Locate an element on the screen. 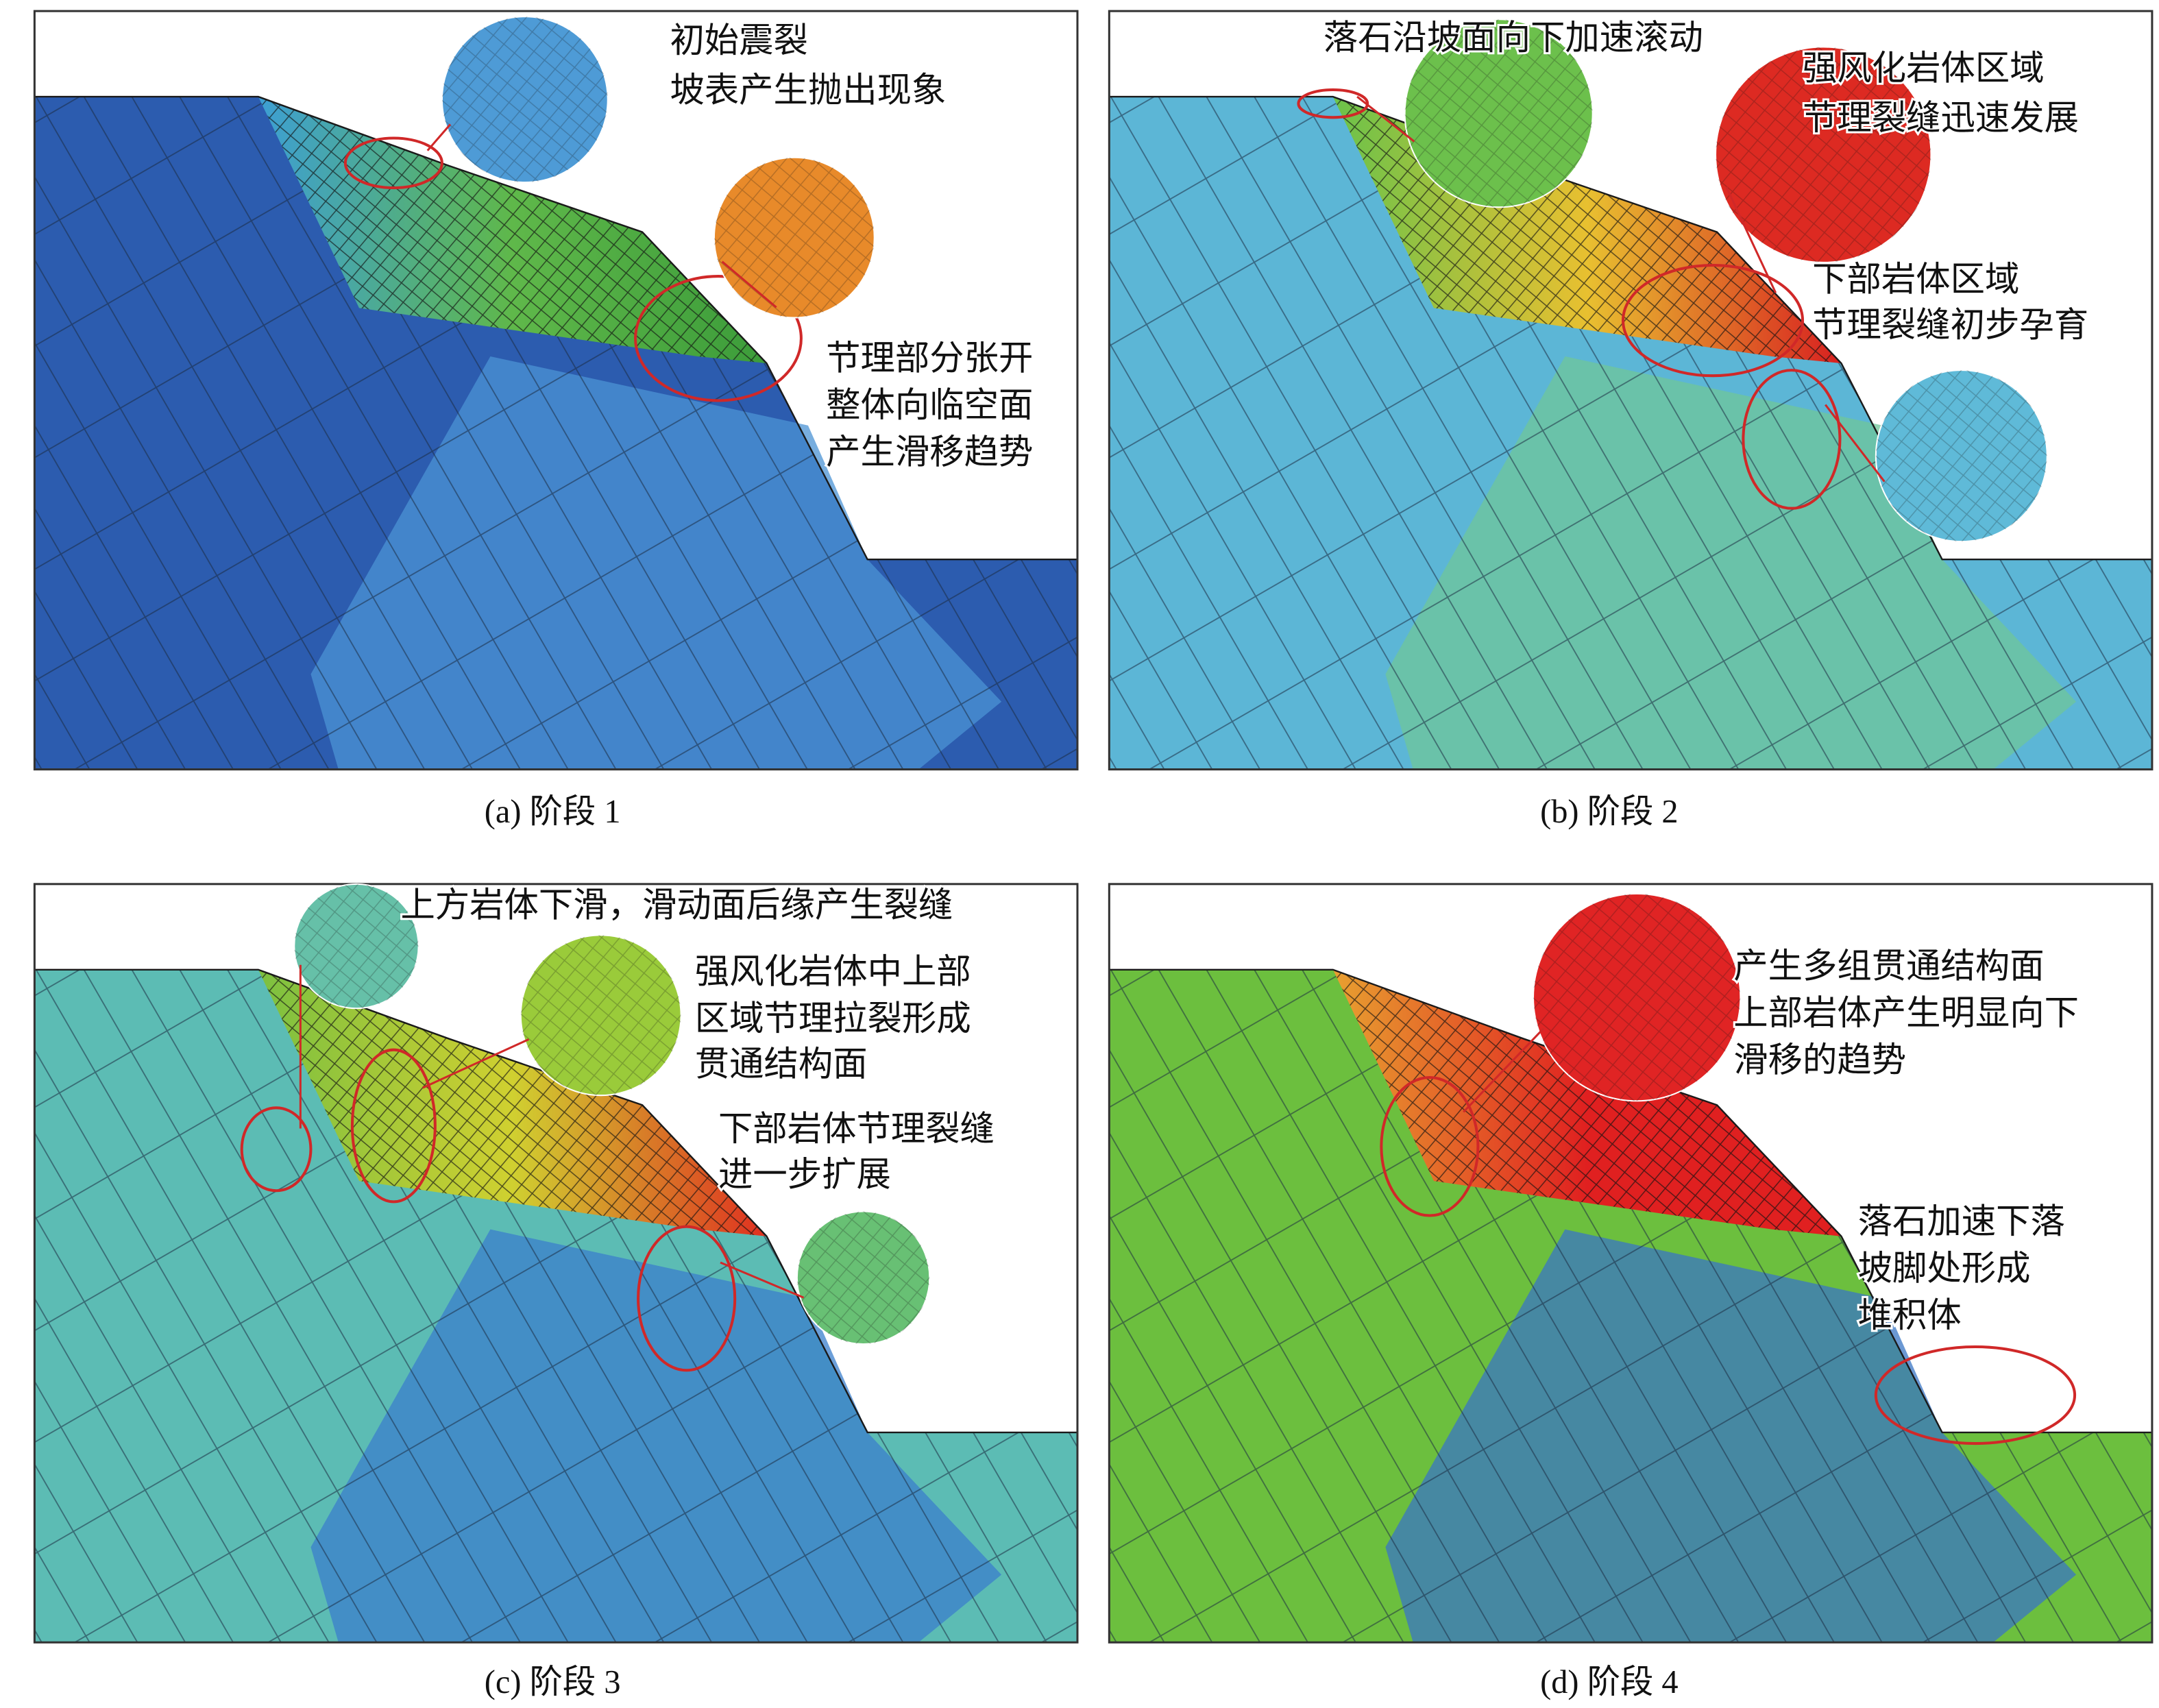  annotation: 落石沿坡面向下加速滚动 is located at coordinates (1514, 38).